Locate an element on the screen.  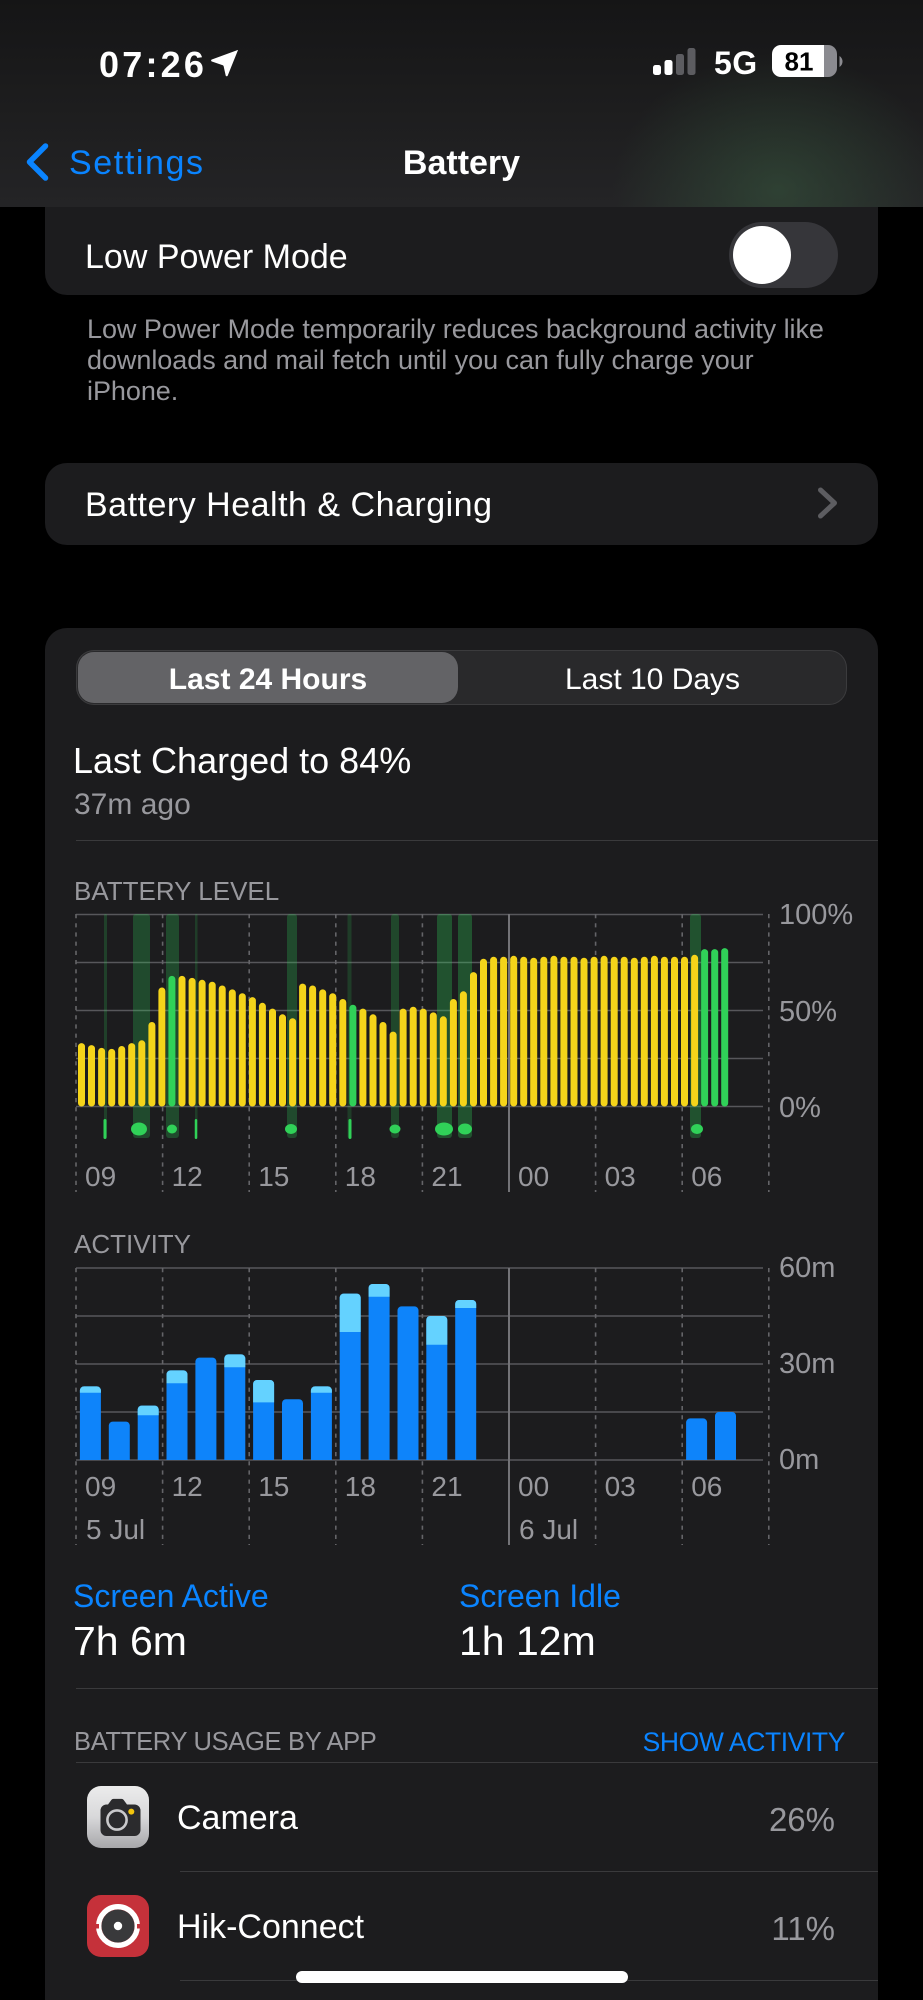
svg-text: 81 is located at coordinates (799, 62).